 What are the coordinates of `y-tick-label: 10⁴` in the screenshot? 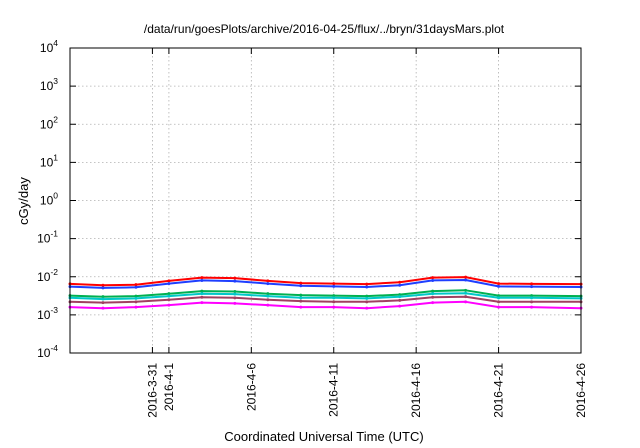 It's located at (49, 46).